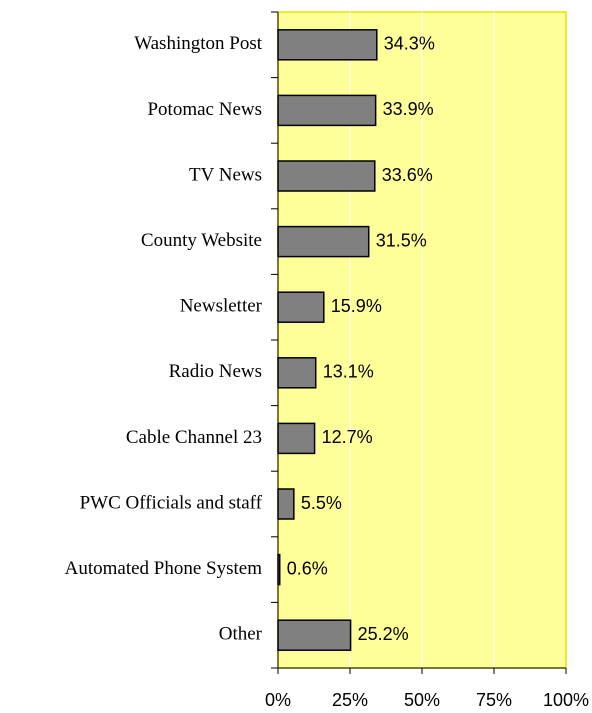 The width and height of the screenshot is (592, 713). I want to click on y-tick-label: Radio News, so click(215, 371).